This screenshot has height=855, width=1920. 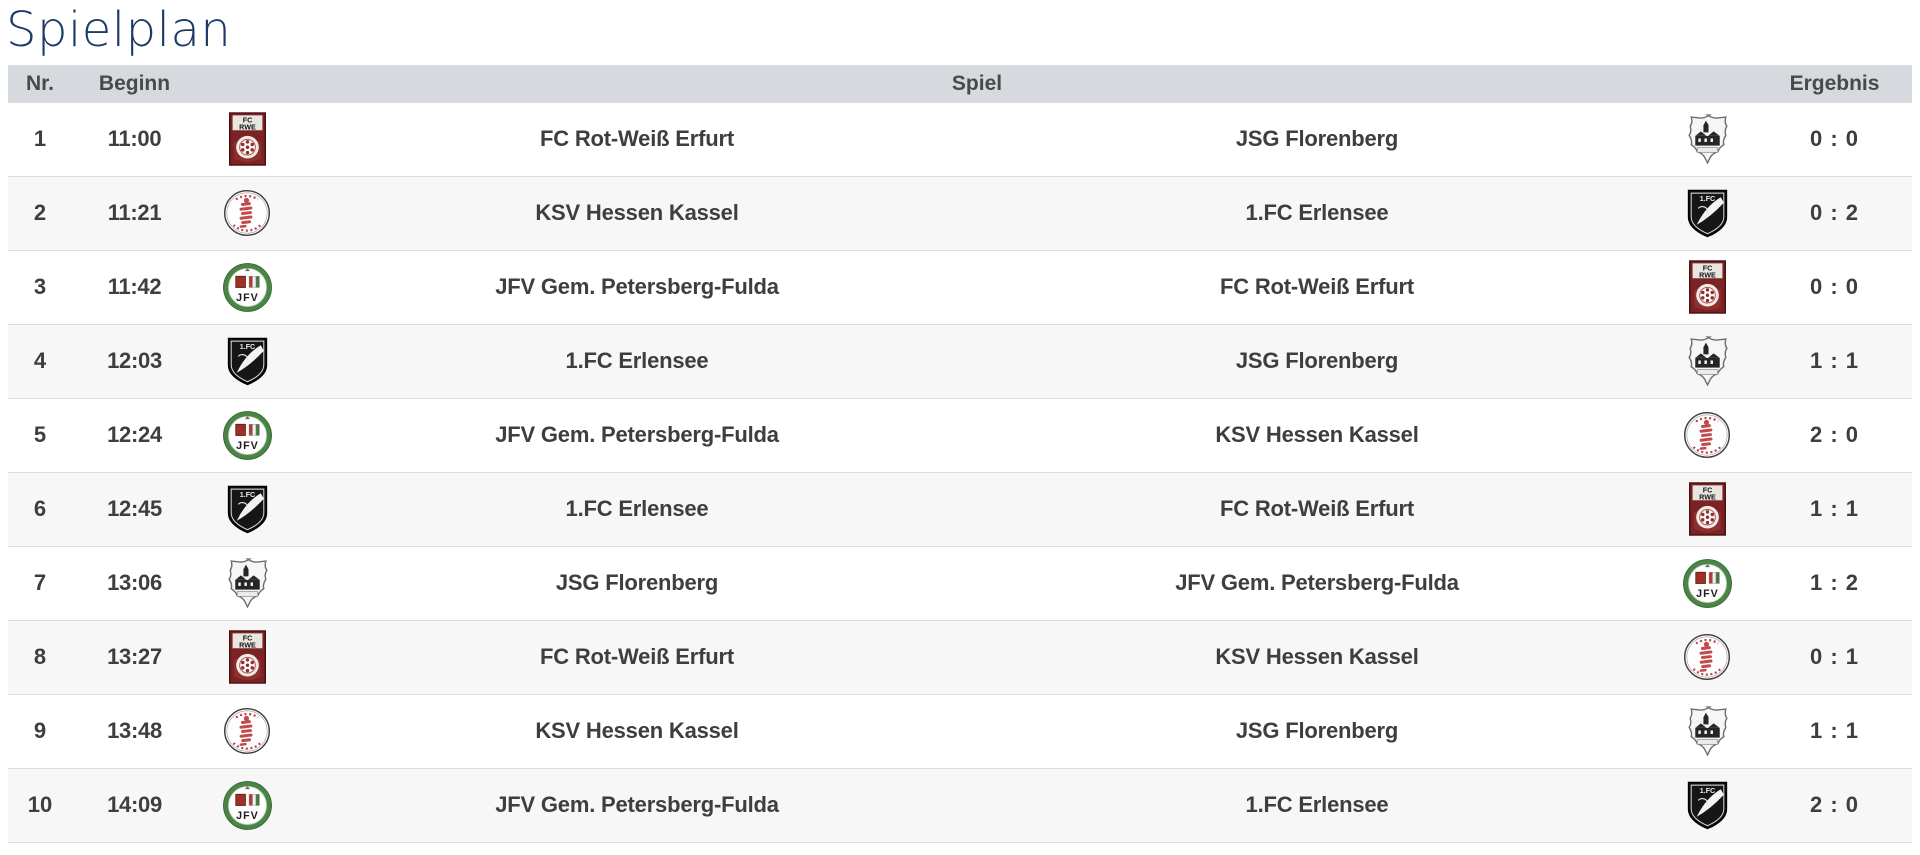 I want to click on match-row: 9 13:48 KSV Hessen Kassel JSG Florenberg, so click(x=960, y=731).